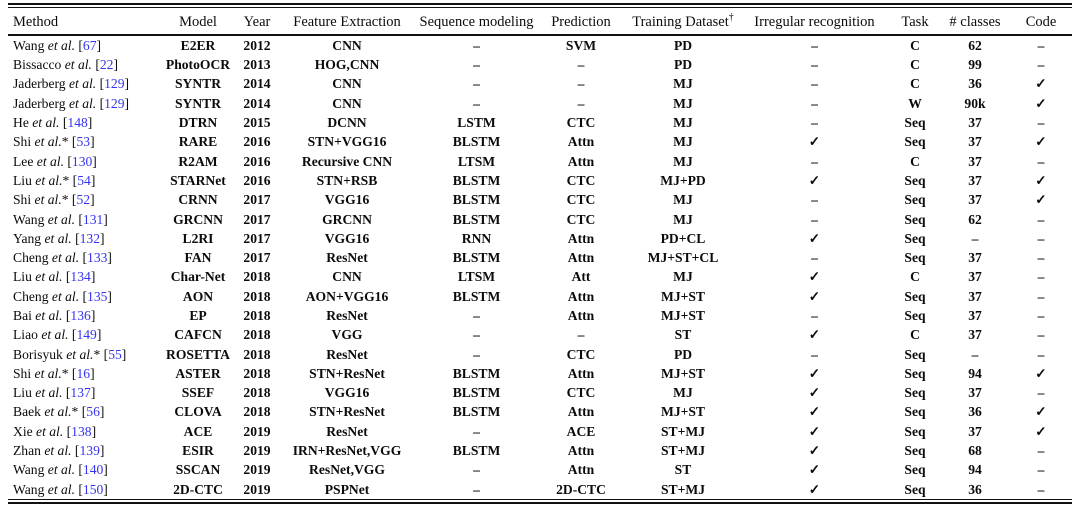 The height and width of the screenshot is (513, 1080). I want to click on column-header-label: Irregular recognition, so click(814, 21).